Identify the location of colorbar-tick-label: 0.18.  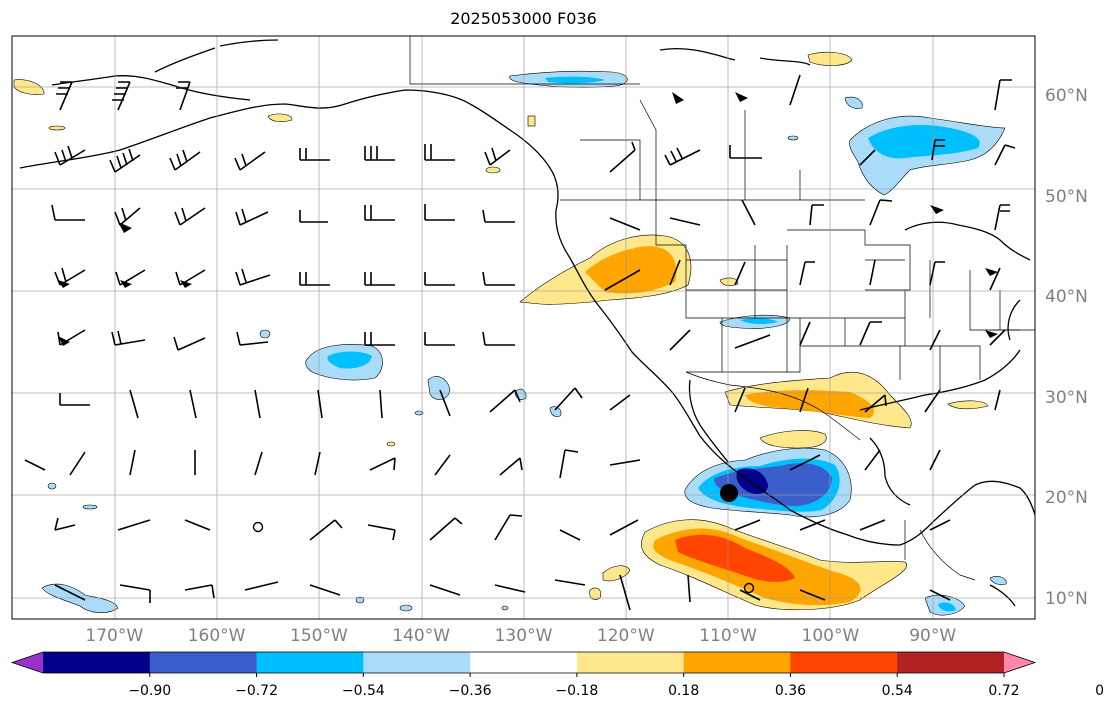
(684, 691).